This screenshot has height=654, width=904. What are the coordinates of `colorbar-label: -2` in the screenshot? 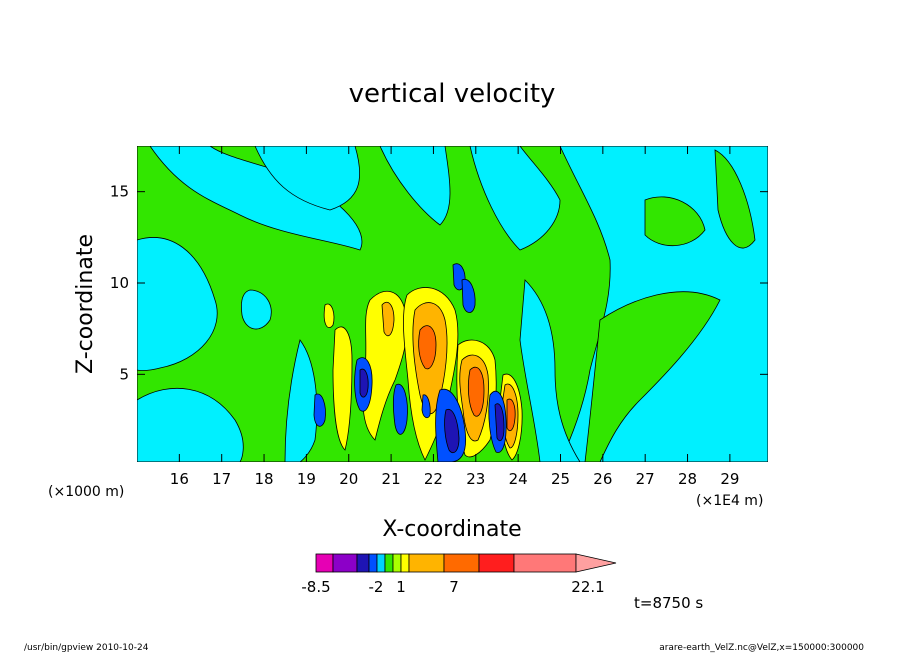 It's located at (376, 587).